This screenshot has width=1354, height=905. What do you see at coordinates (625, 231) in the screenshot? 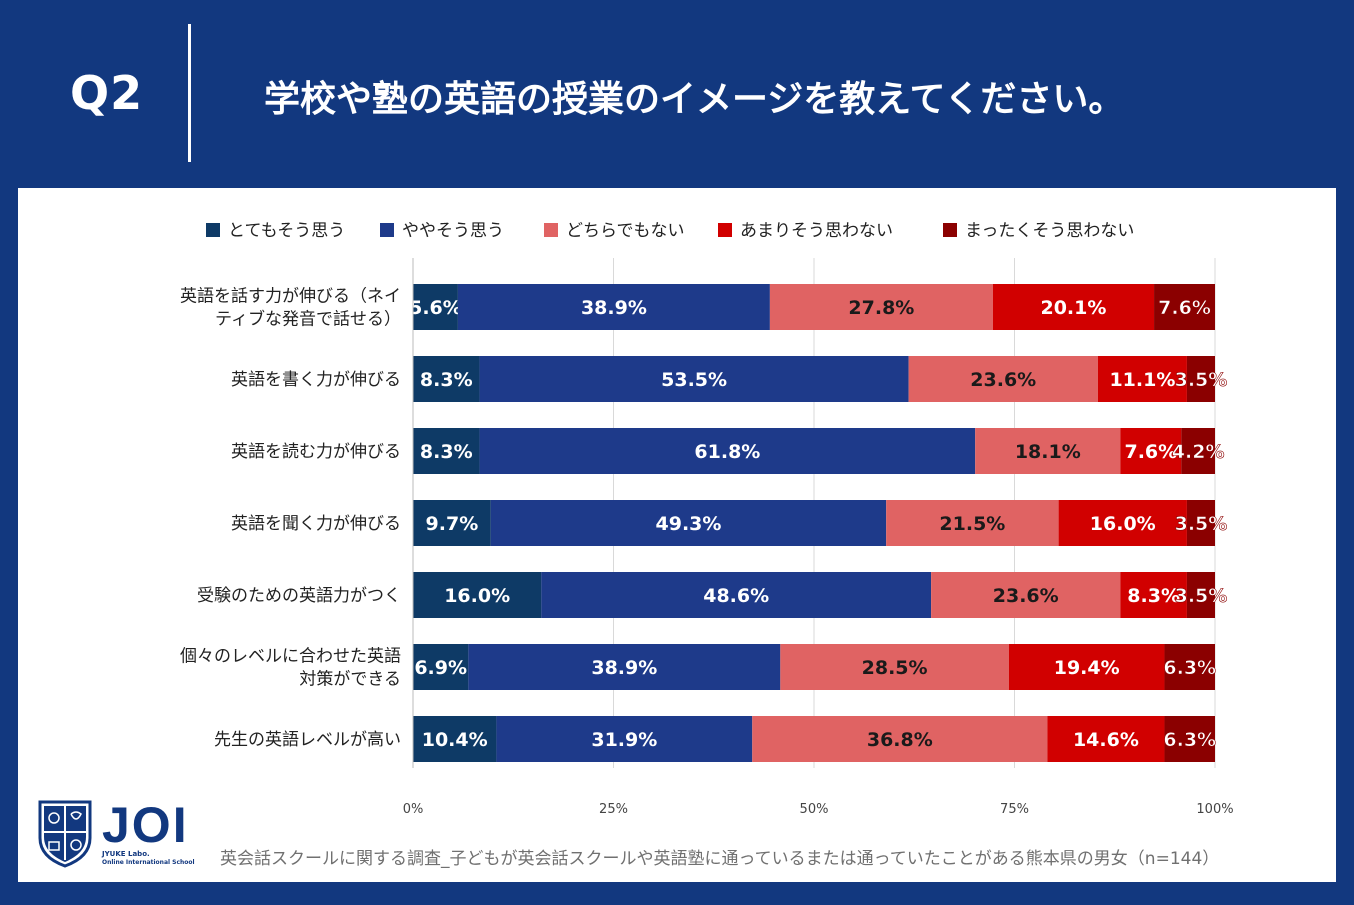
I see `legend-label: どちらでもない` at bounding box center [625, 231].